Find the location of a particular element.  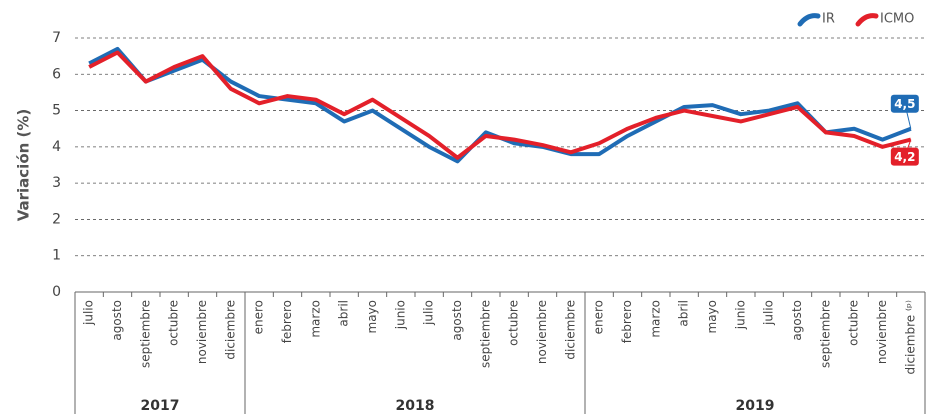

y-tick-label: 4 is located at coordinates (56, 147).